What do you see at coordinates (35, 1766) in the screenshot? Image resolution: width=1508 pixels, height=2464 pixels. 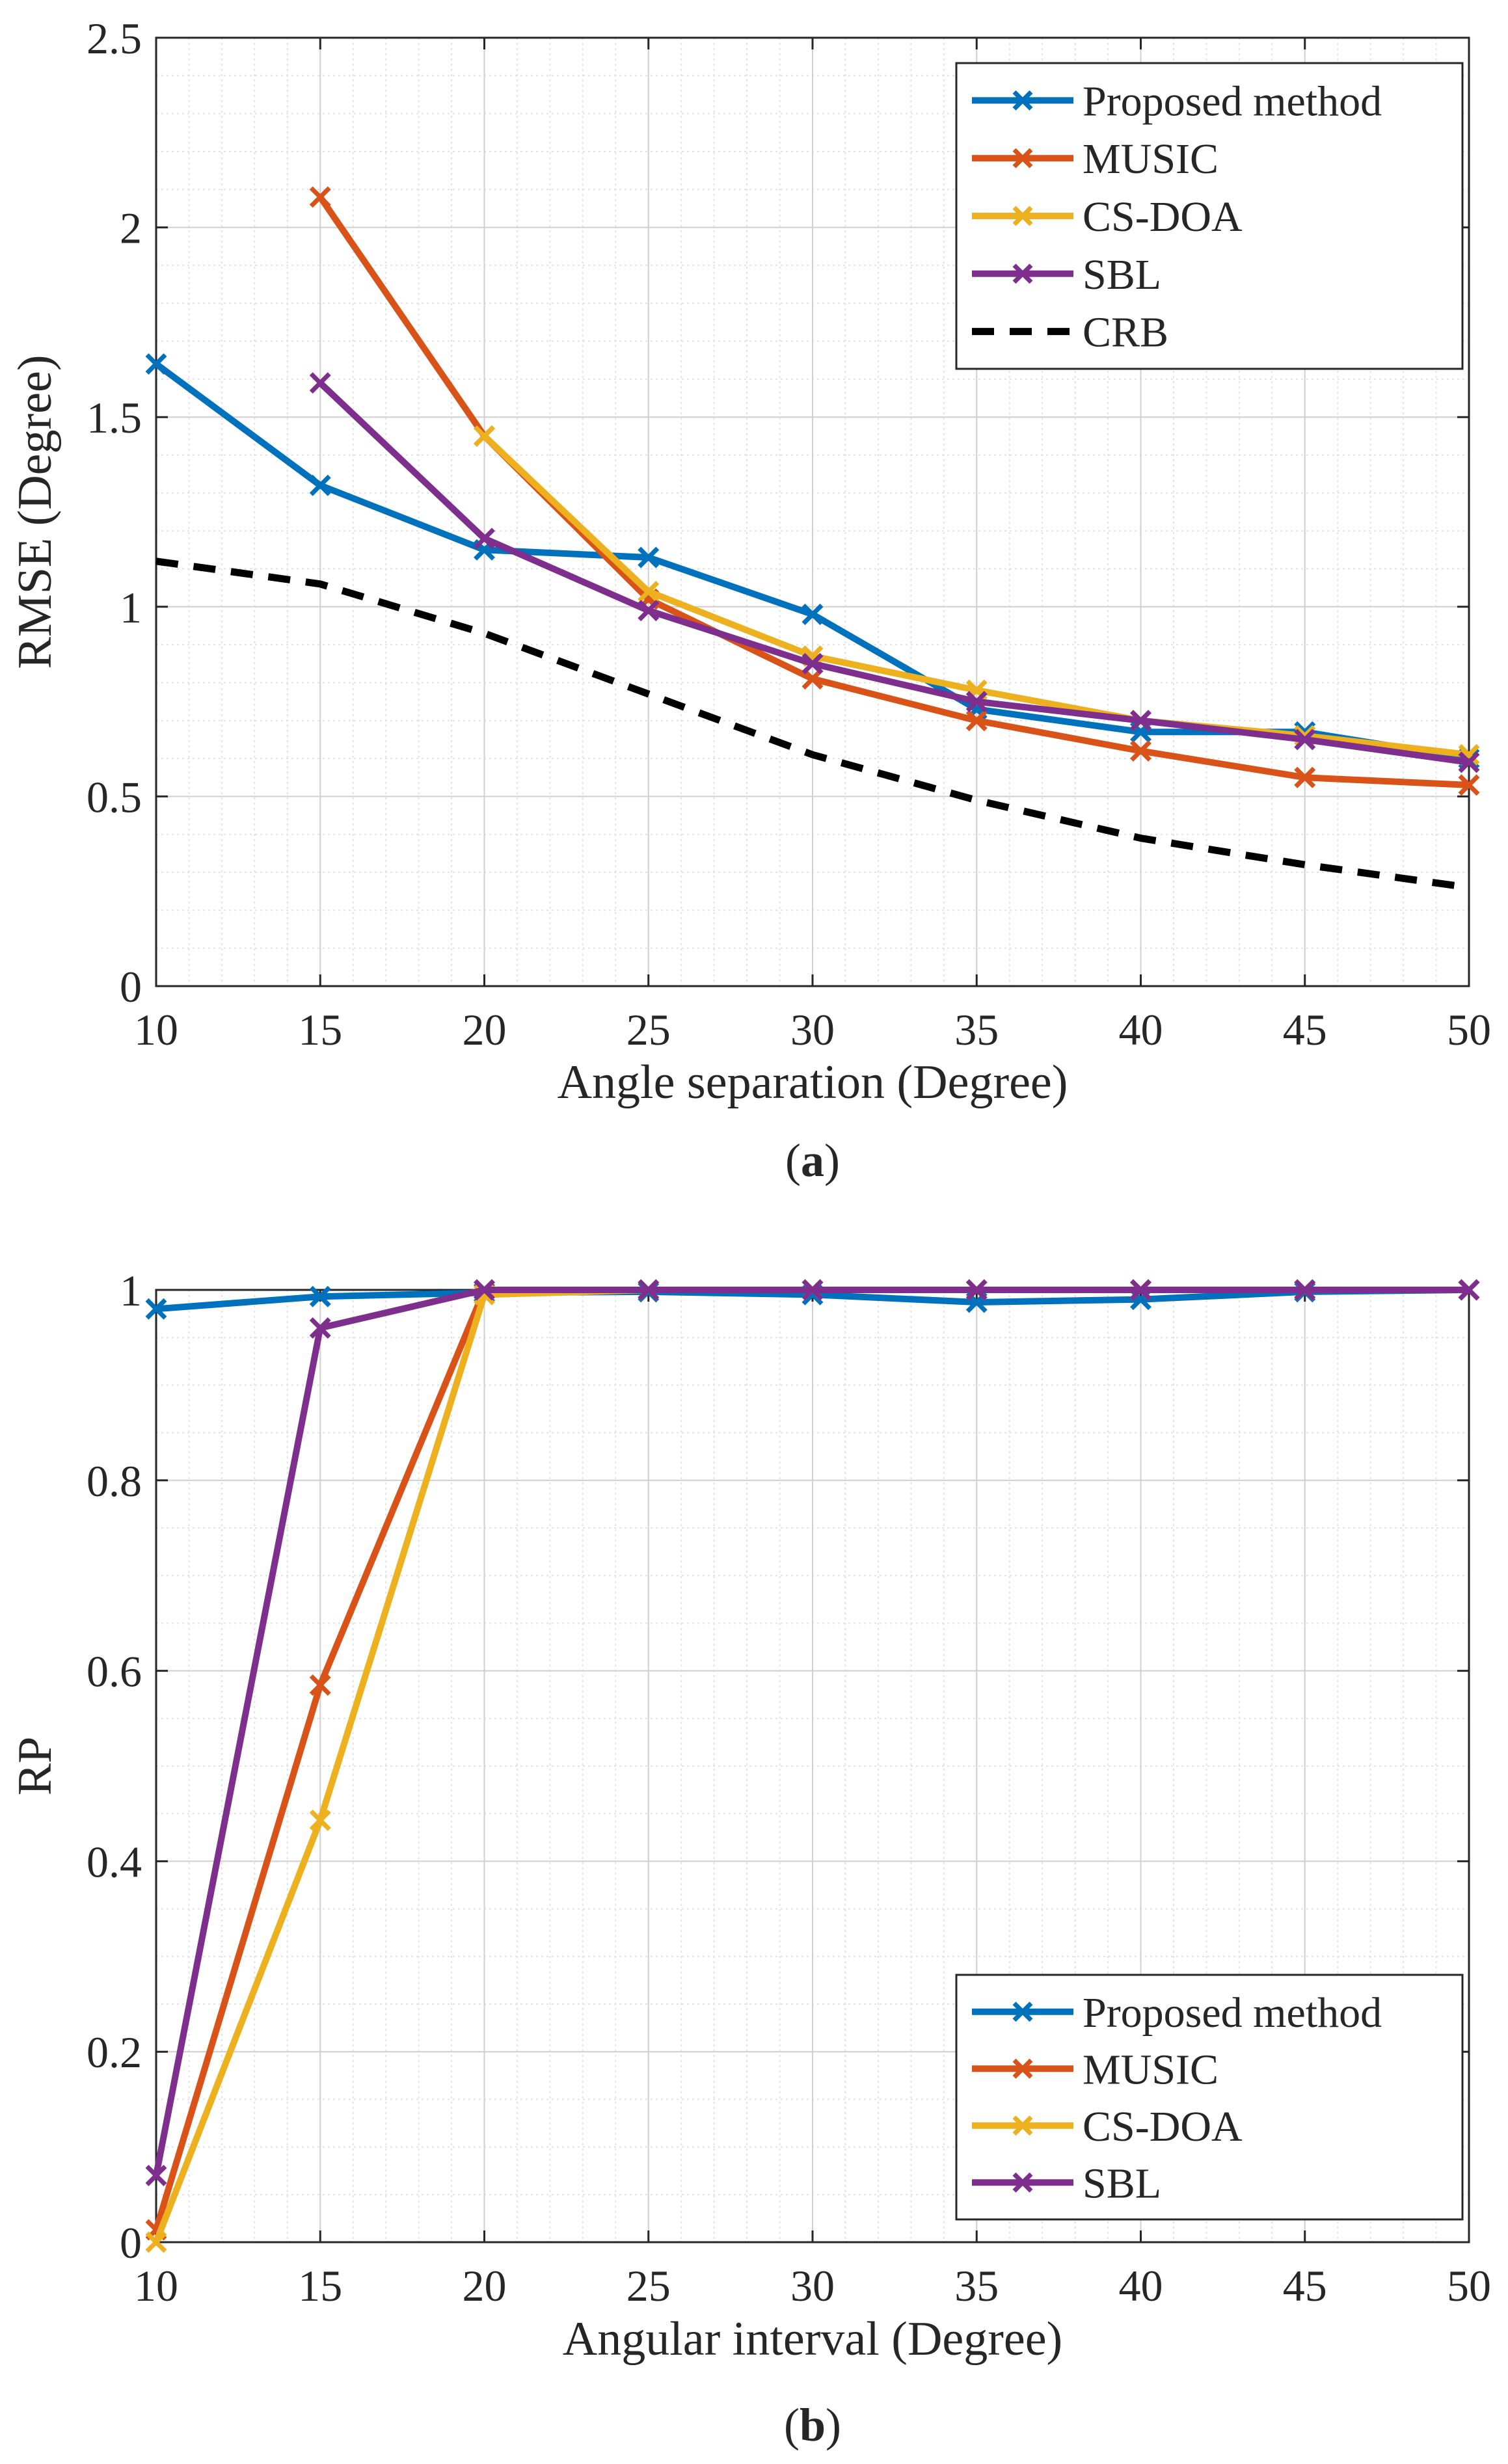 I see `y-axis-label: RP` at bounding box center [35, 1766].